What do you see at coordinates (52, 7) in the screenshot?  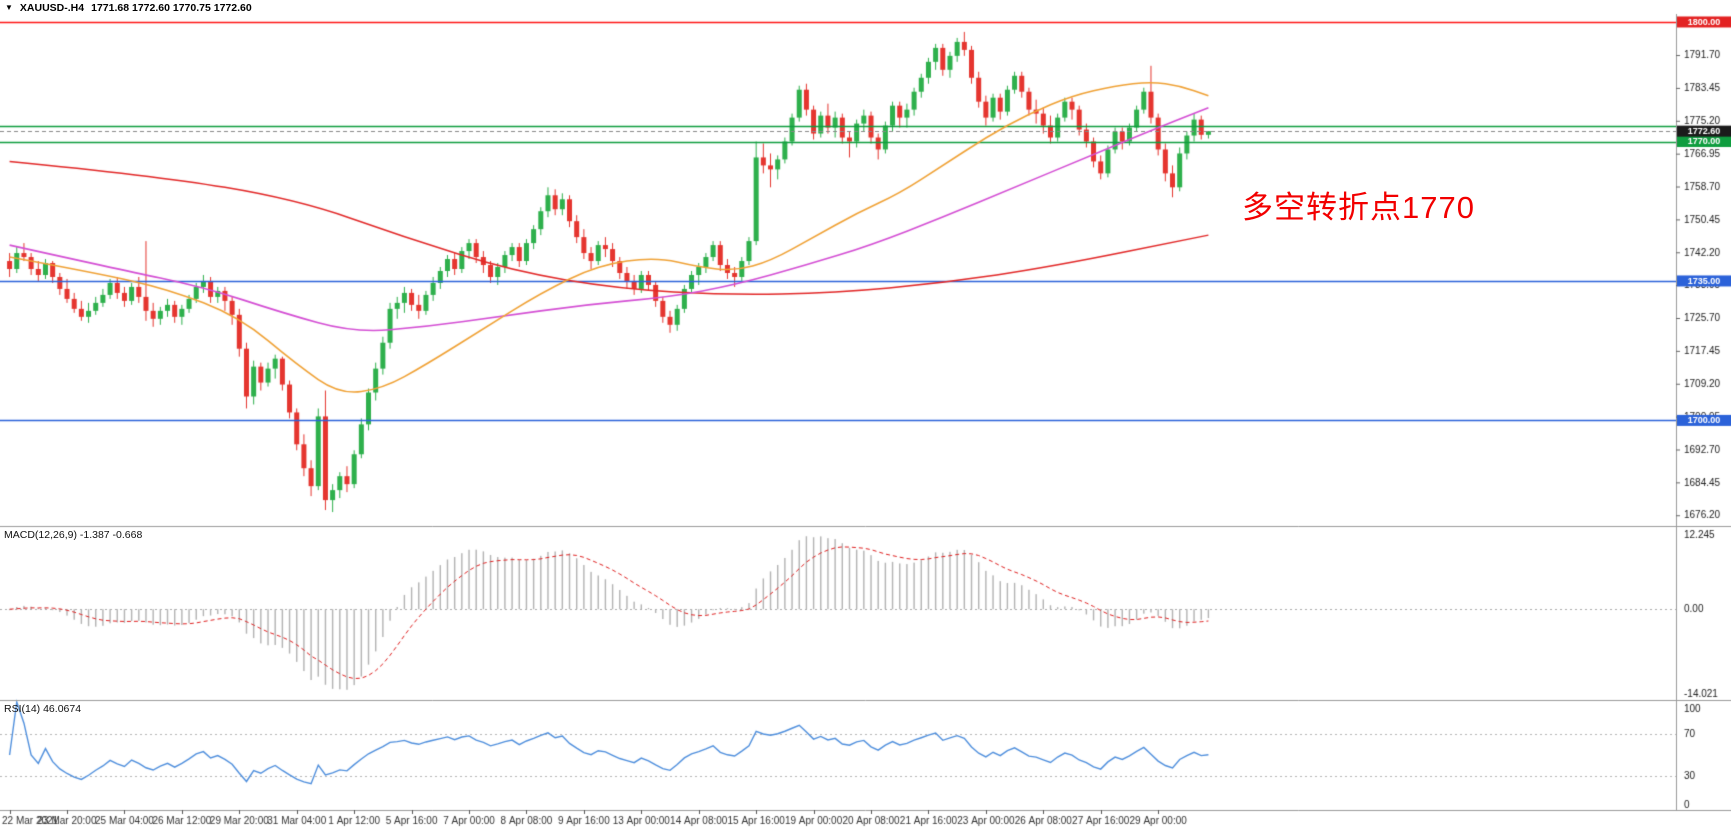 I see `symbol-timeframe-label: XAUUSD-.H4` at bounding box center [52, 7].